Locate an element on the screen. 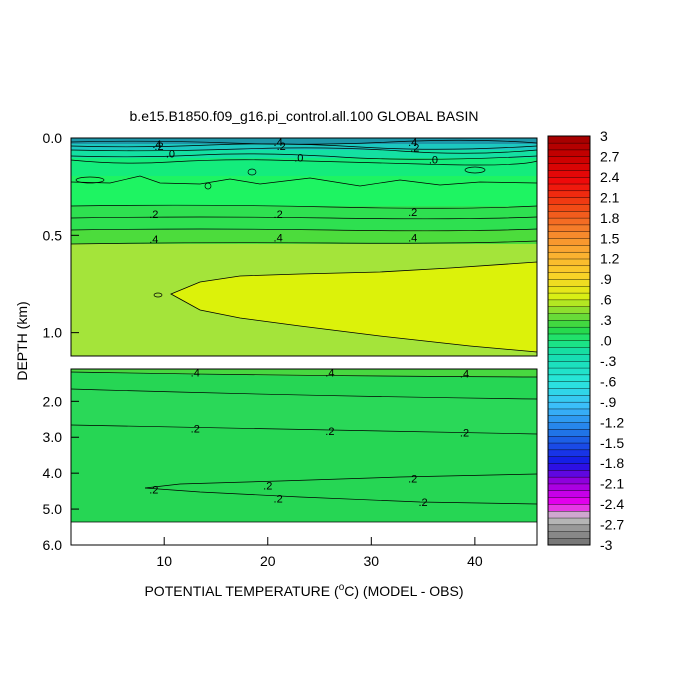 Image resolution: width=700 pixels, height=700 pixels. colorbar-label: .3 is located at coordinates (606, 320).